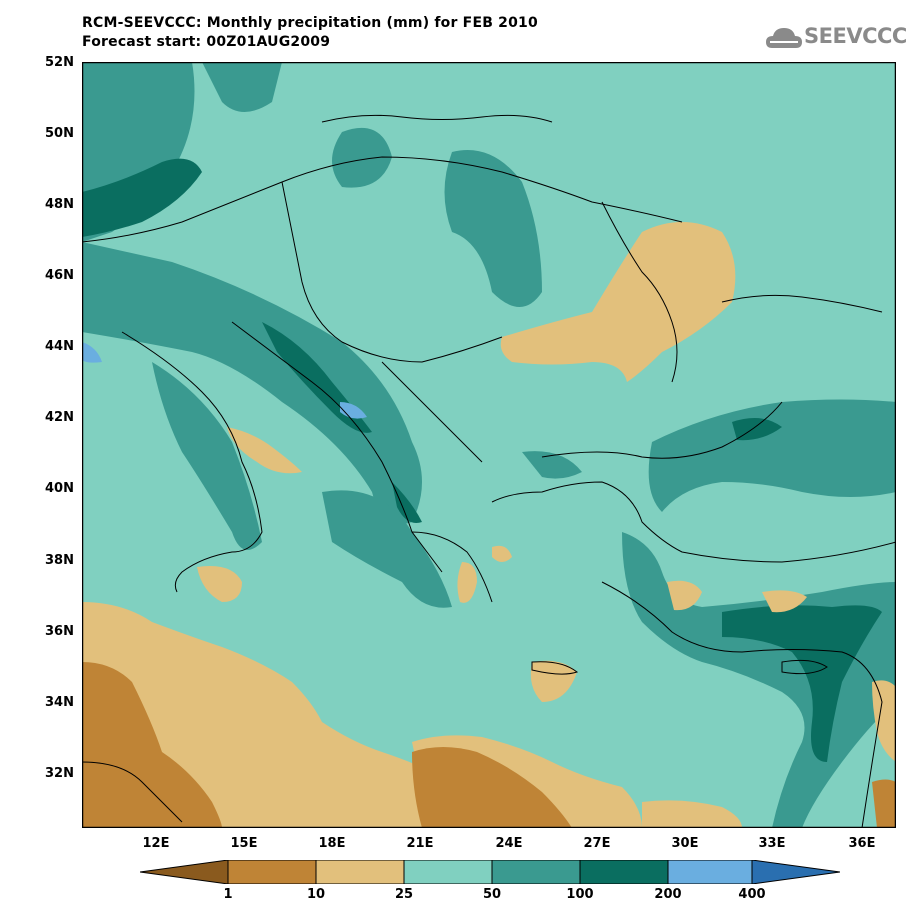 Image resolution: width=913 pixels, height=920 pixels. Describe the element at coordinates (420, 843) in the screenshot. I see `lon-label: 21E` at that location.